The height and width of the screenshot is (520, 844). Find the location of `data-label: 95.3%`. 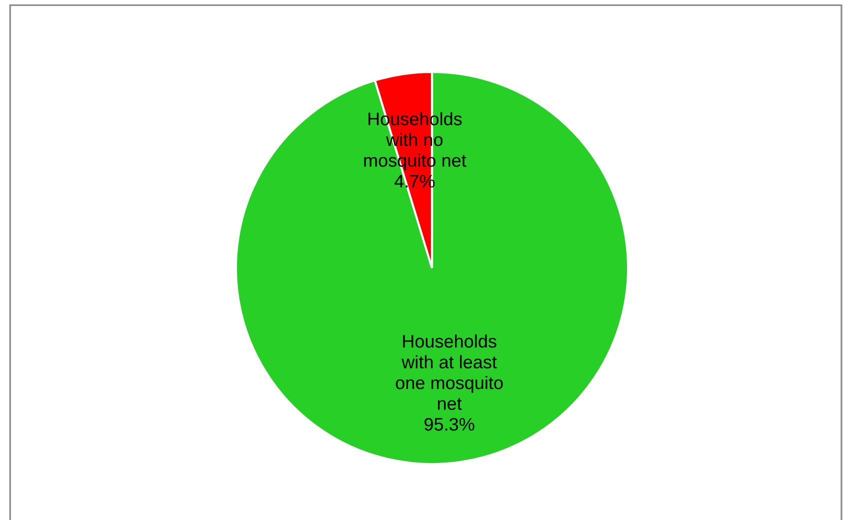

data-label: 95.3% is located at coordinates (449, 424).